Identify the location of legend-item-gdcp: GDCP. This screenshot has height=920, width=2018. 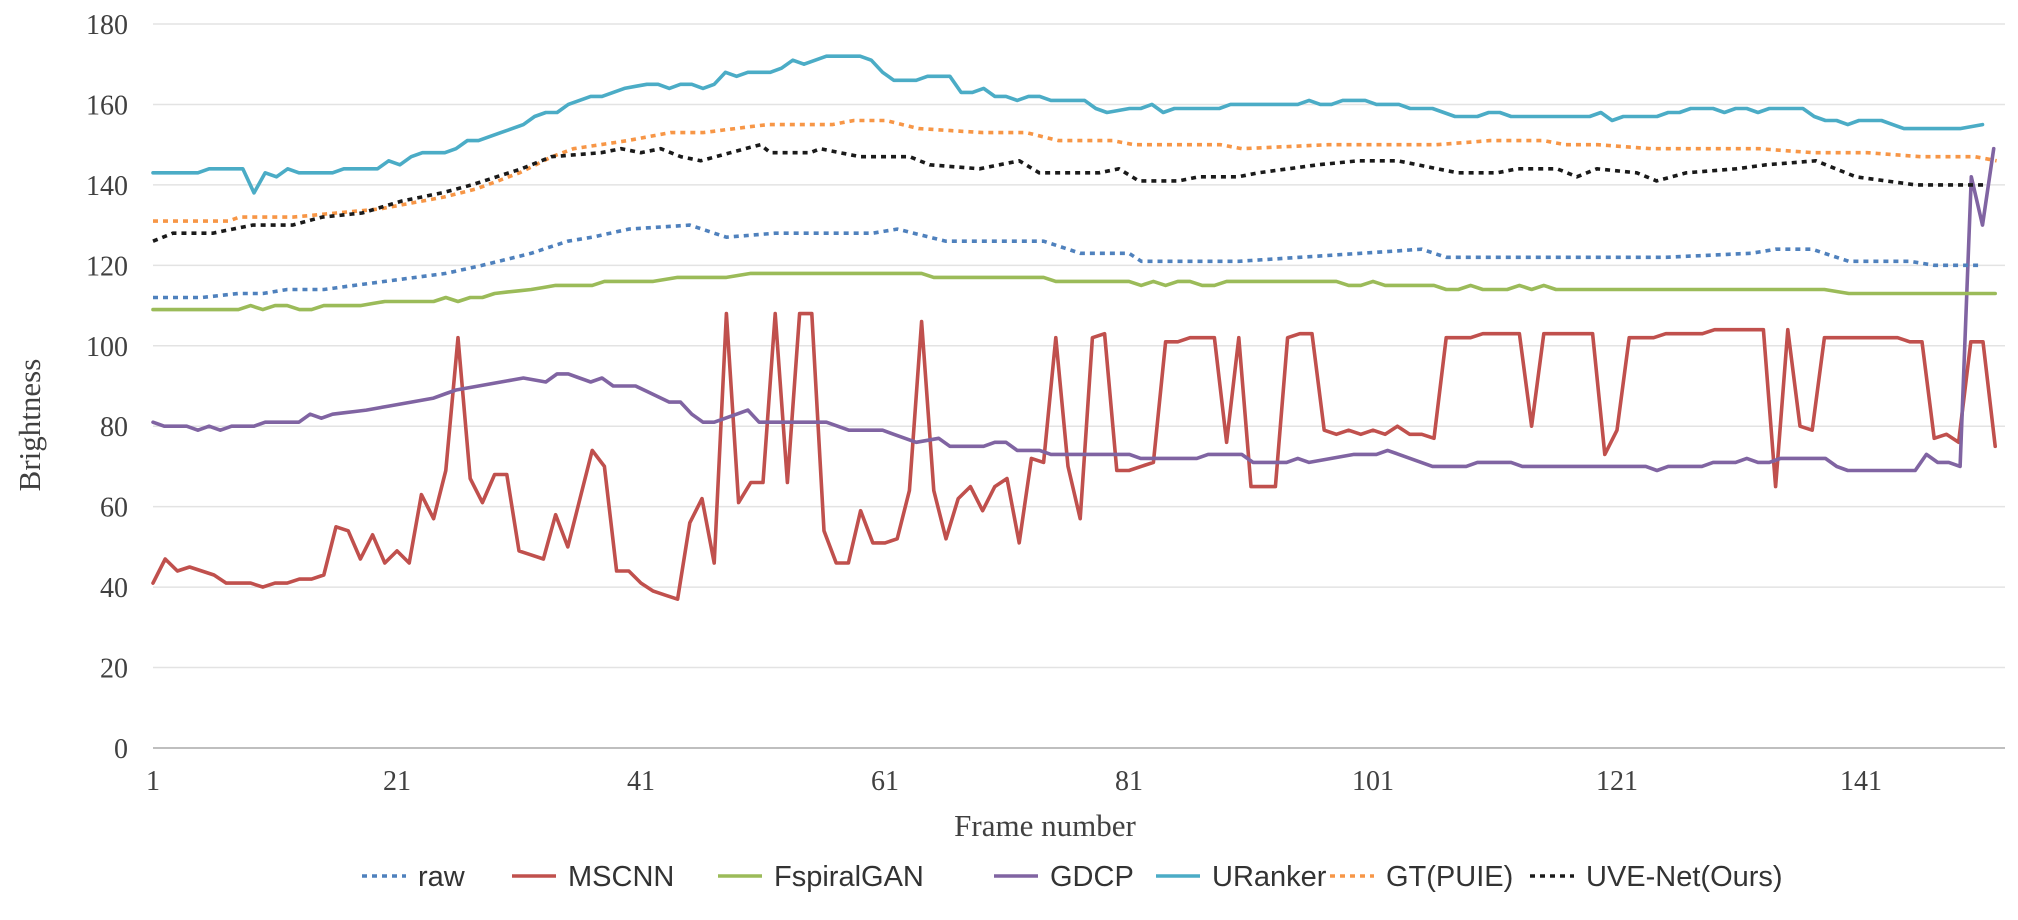
(1064, 877).